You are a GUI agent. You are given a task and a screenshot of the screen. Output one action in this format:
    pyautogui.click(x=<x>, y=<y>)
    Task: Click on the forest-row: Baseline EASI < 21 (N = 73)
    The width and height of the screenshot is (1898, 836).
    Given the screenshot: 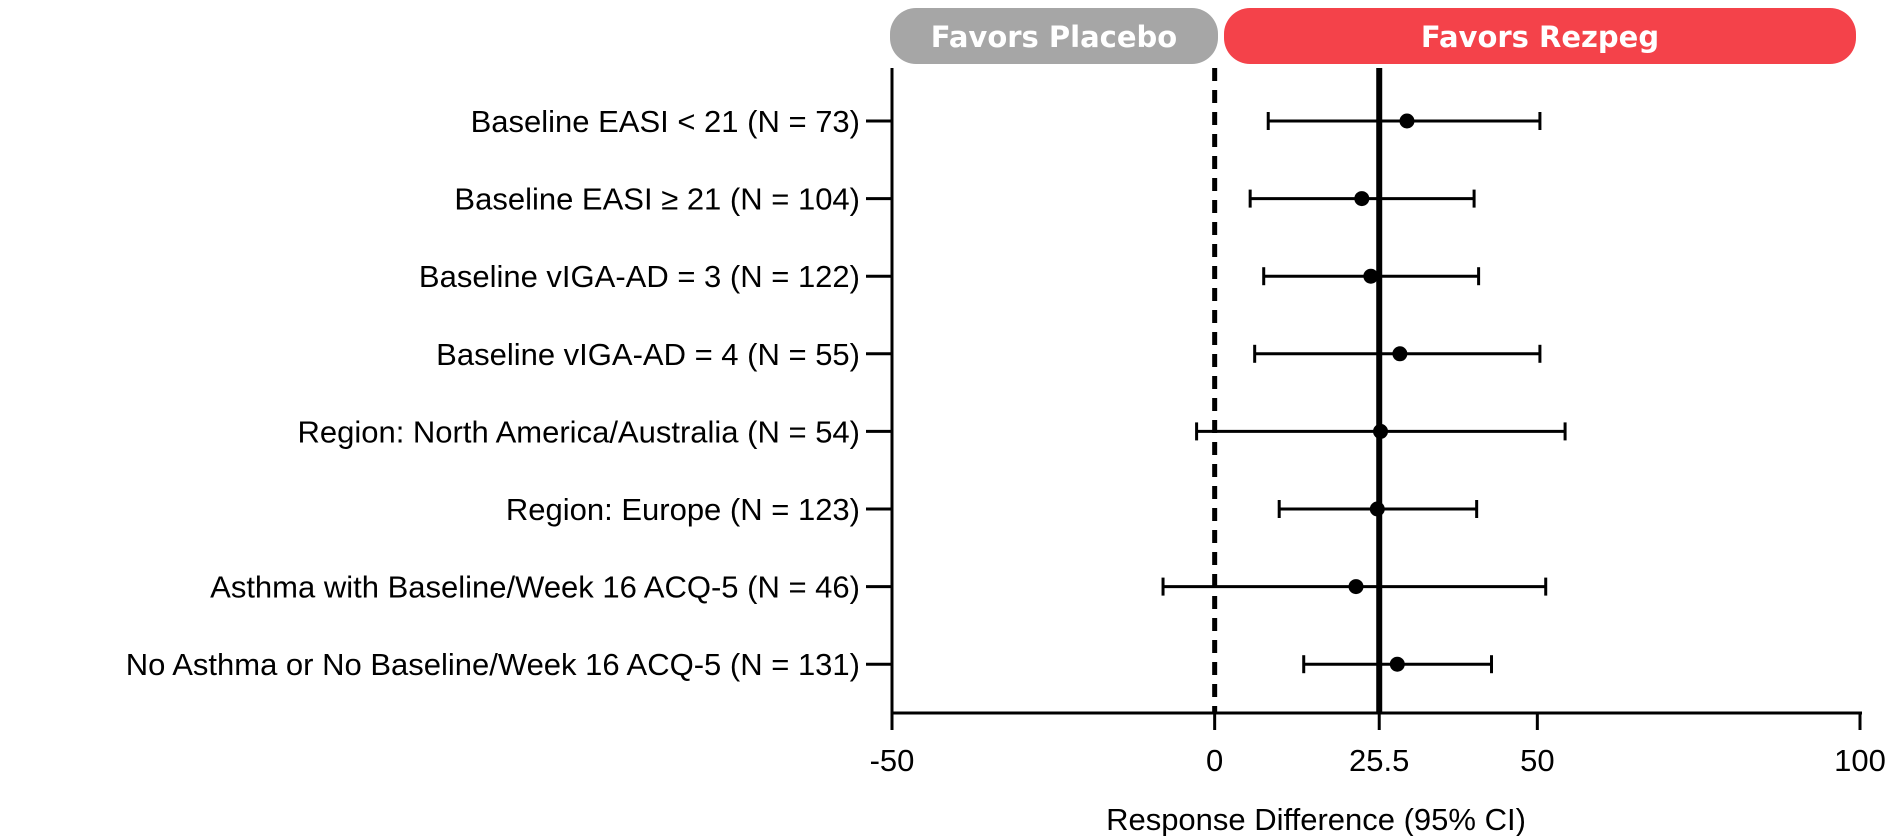 What is the action you would take?
    pyautogui.click(x=1006, y=121)
    